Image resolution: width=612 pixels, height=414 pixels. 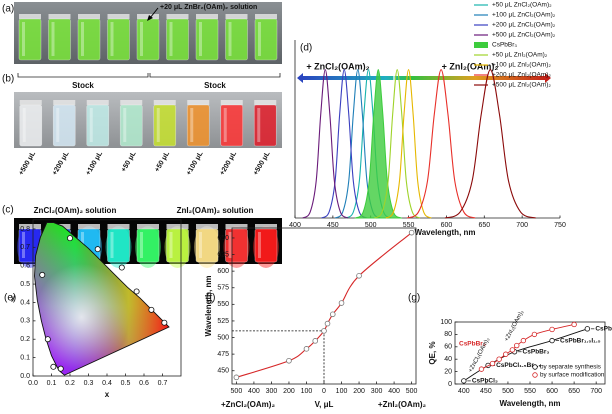 I want to click on gradient-arrow, so click(x=424, y=78).